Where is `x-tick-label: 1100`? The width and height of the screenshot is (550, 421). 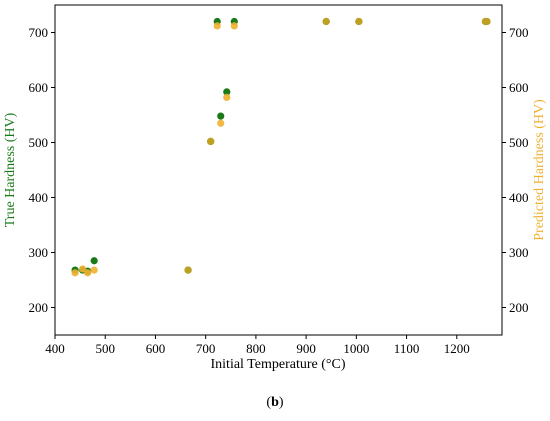
x-tick-label: 1100 is located at coordinates (407, 348).